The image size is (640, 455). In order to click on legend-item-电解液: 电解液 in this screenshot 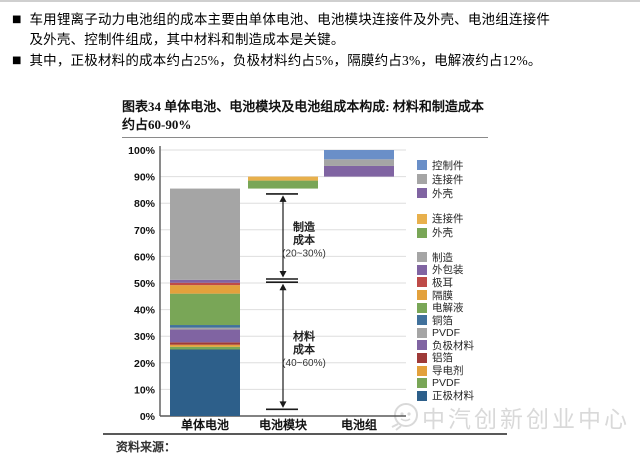, I will do `click(445, 307)`.